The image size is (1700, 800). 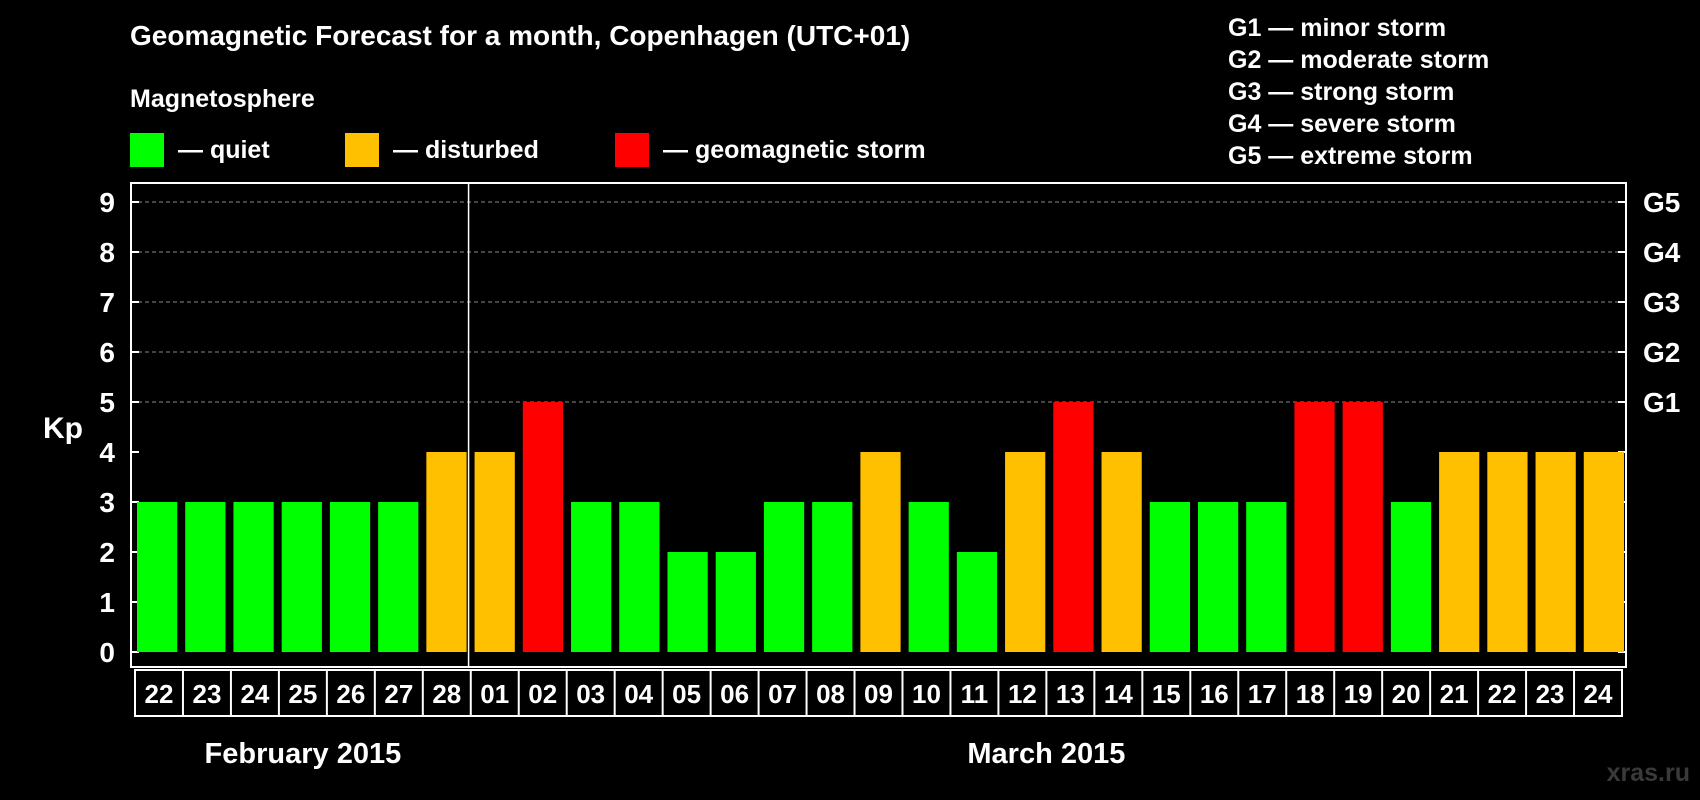 I want to click on x-tick-label: 16, so click(x=1214, y=694).